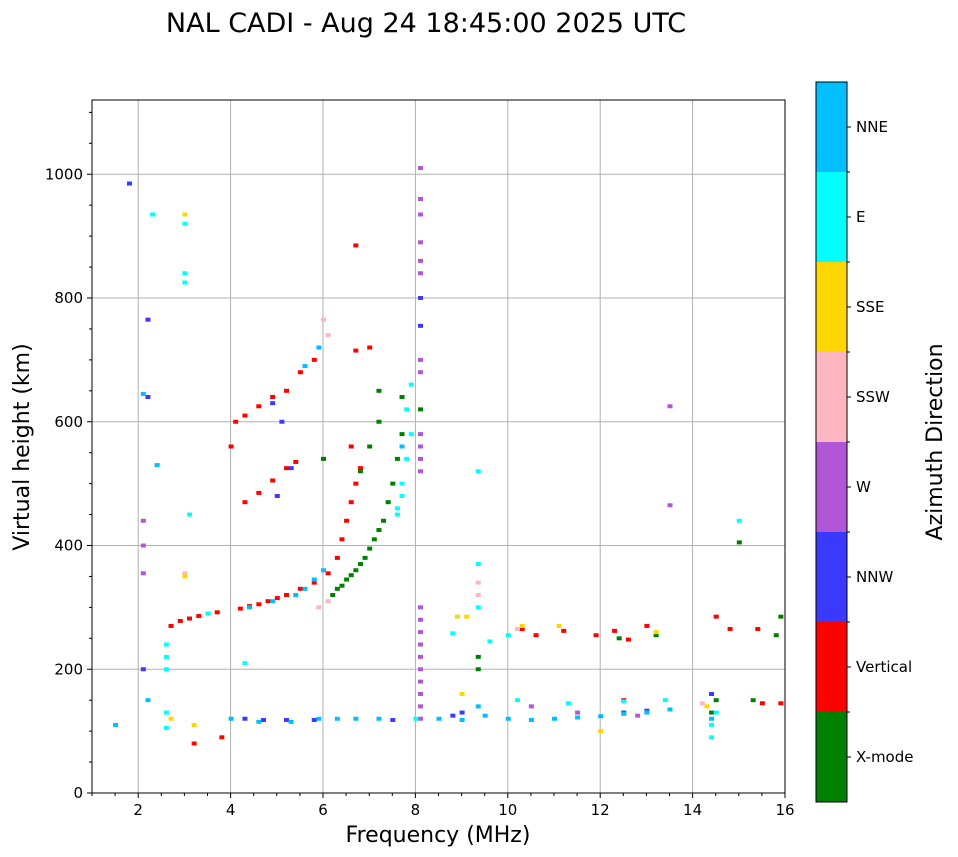 This screenshot has width=958, height=857. What do you see at coordinates (692, 810) in the screenshot?
I see `x-tick-label: 14` at bounding box center [692, 810].